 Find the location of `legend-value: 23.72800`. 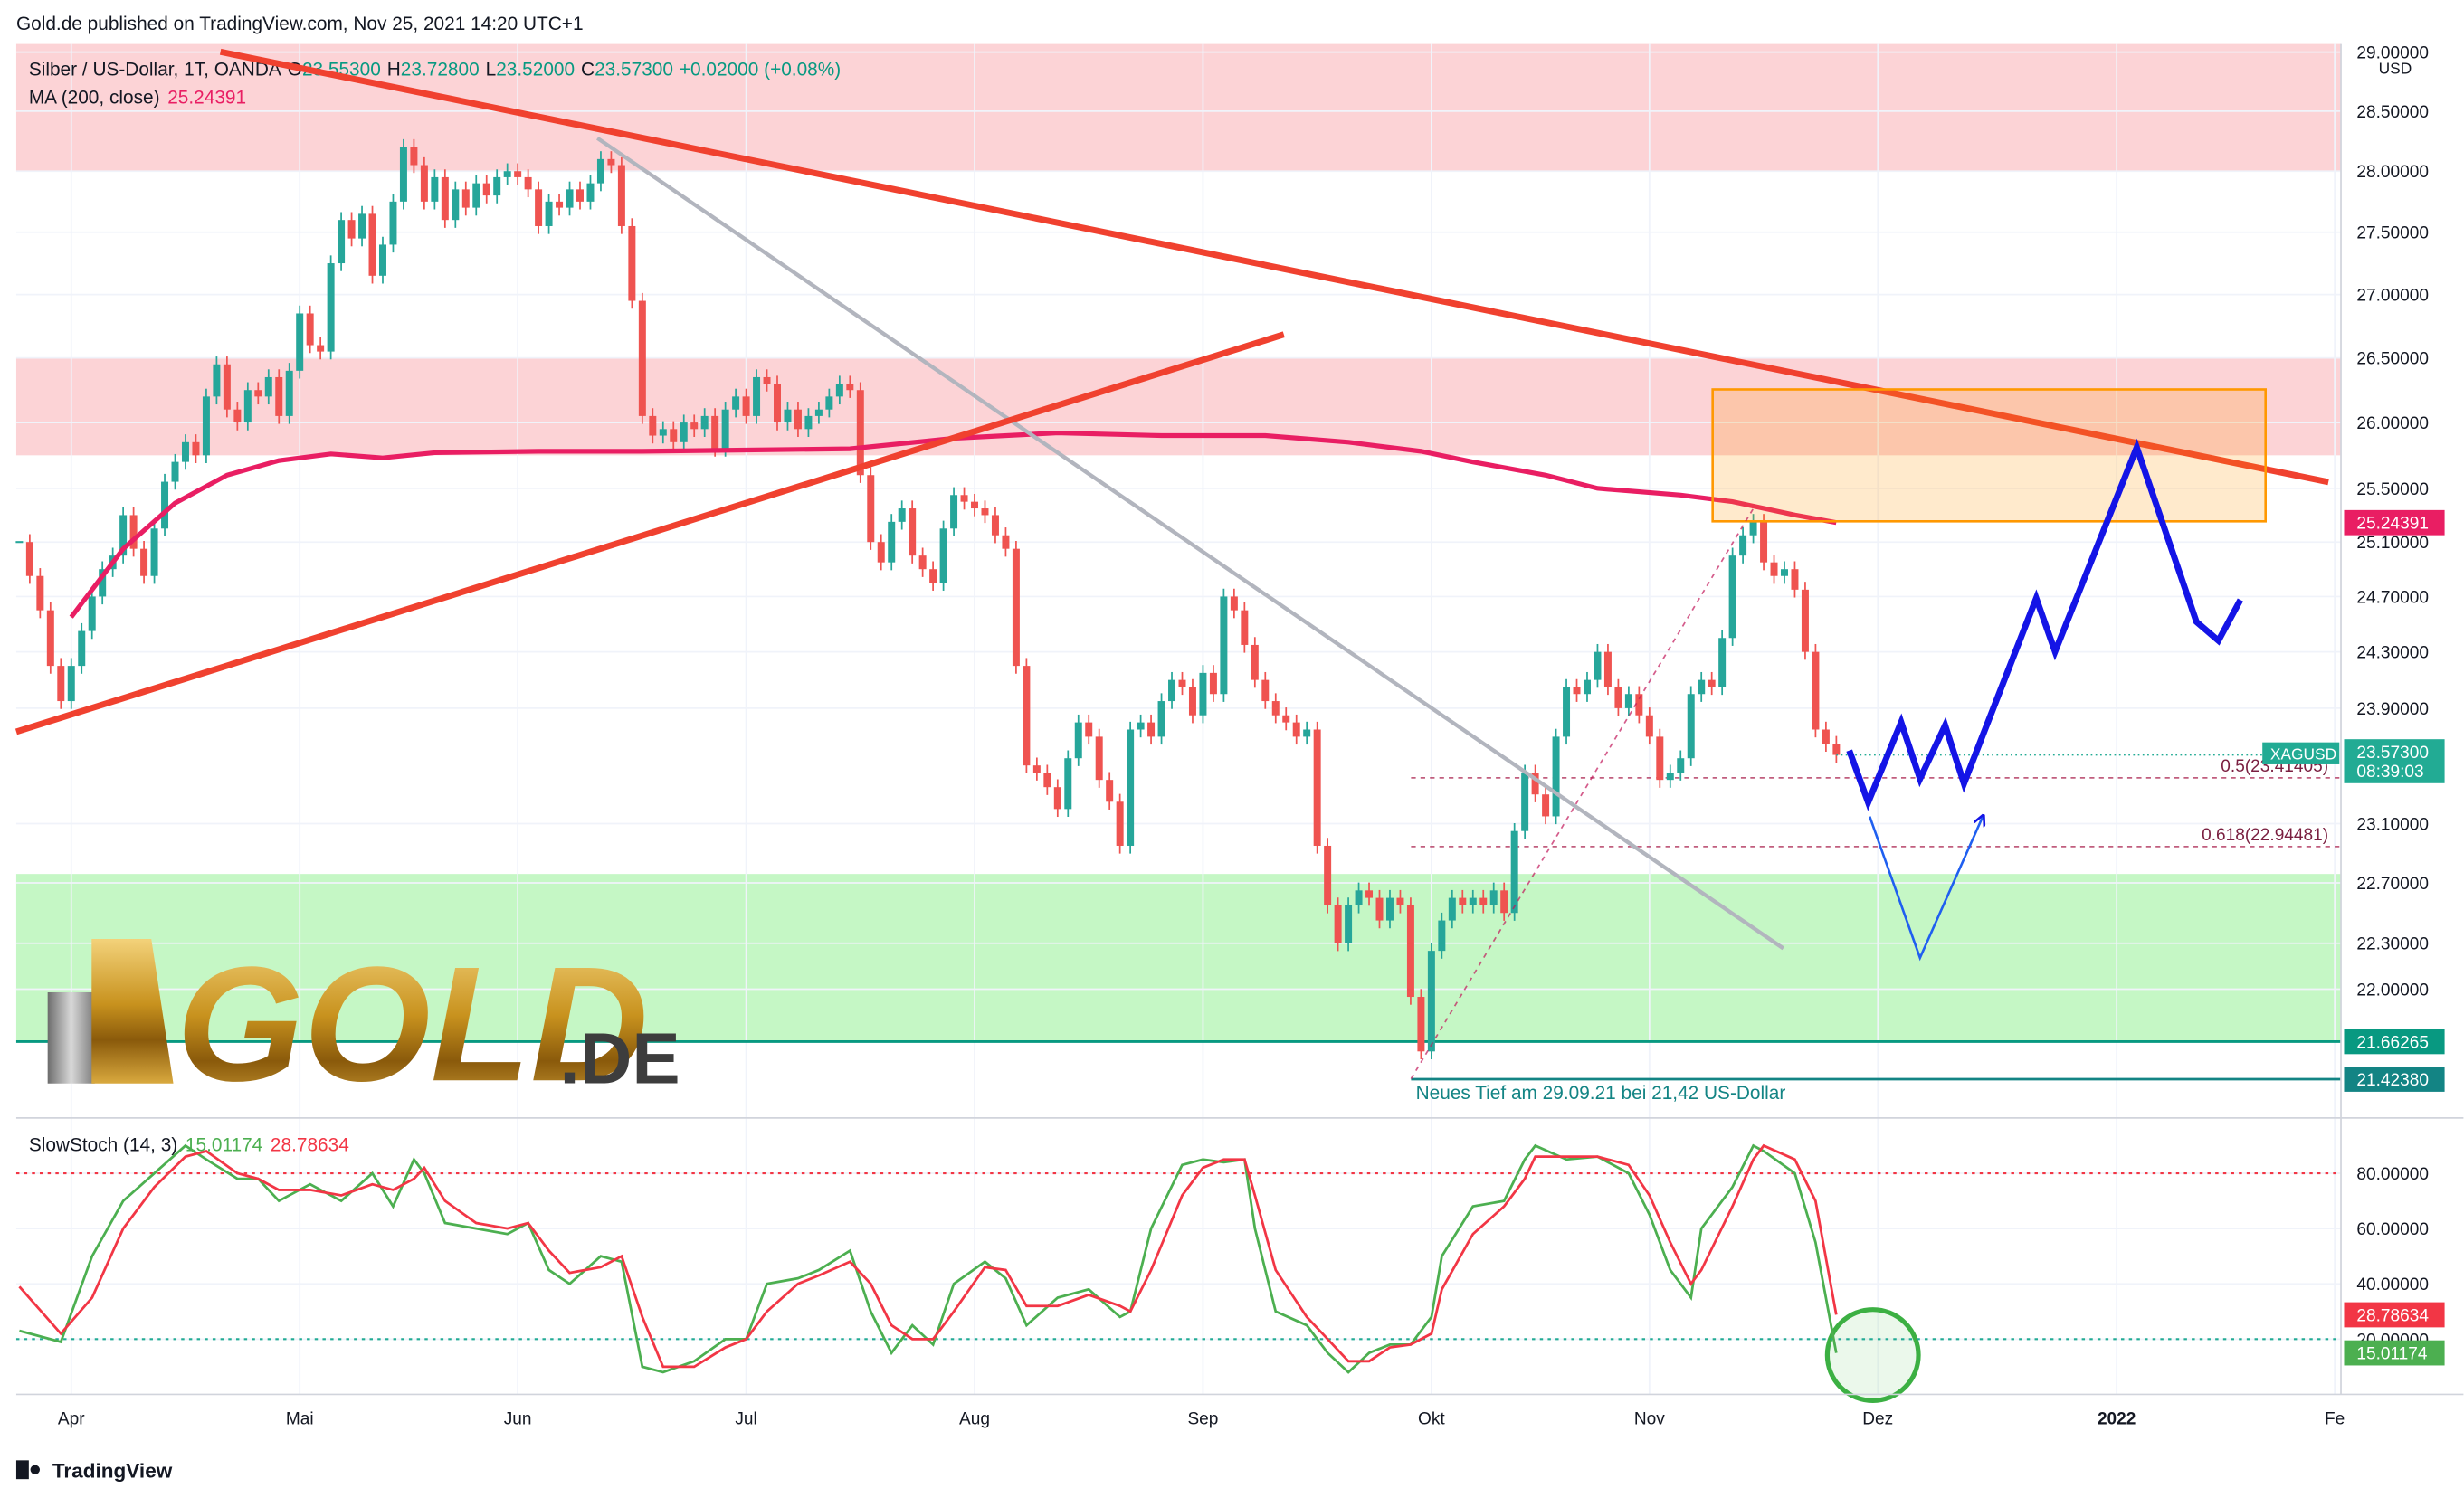

legend-value: 23.72800 is located at coordinates (440, 69).